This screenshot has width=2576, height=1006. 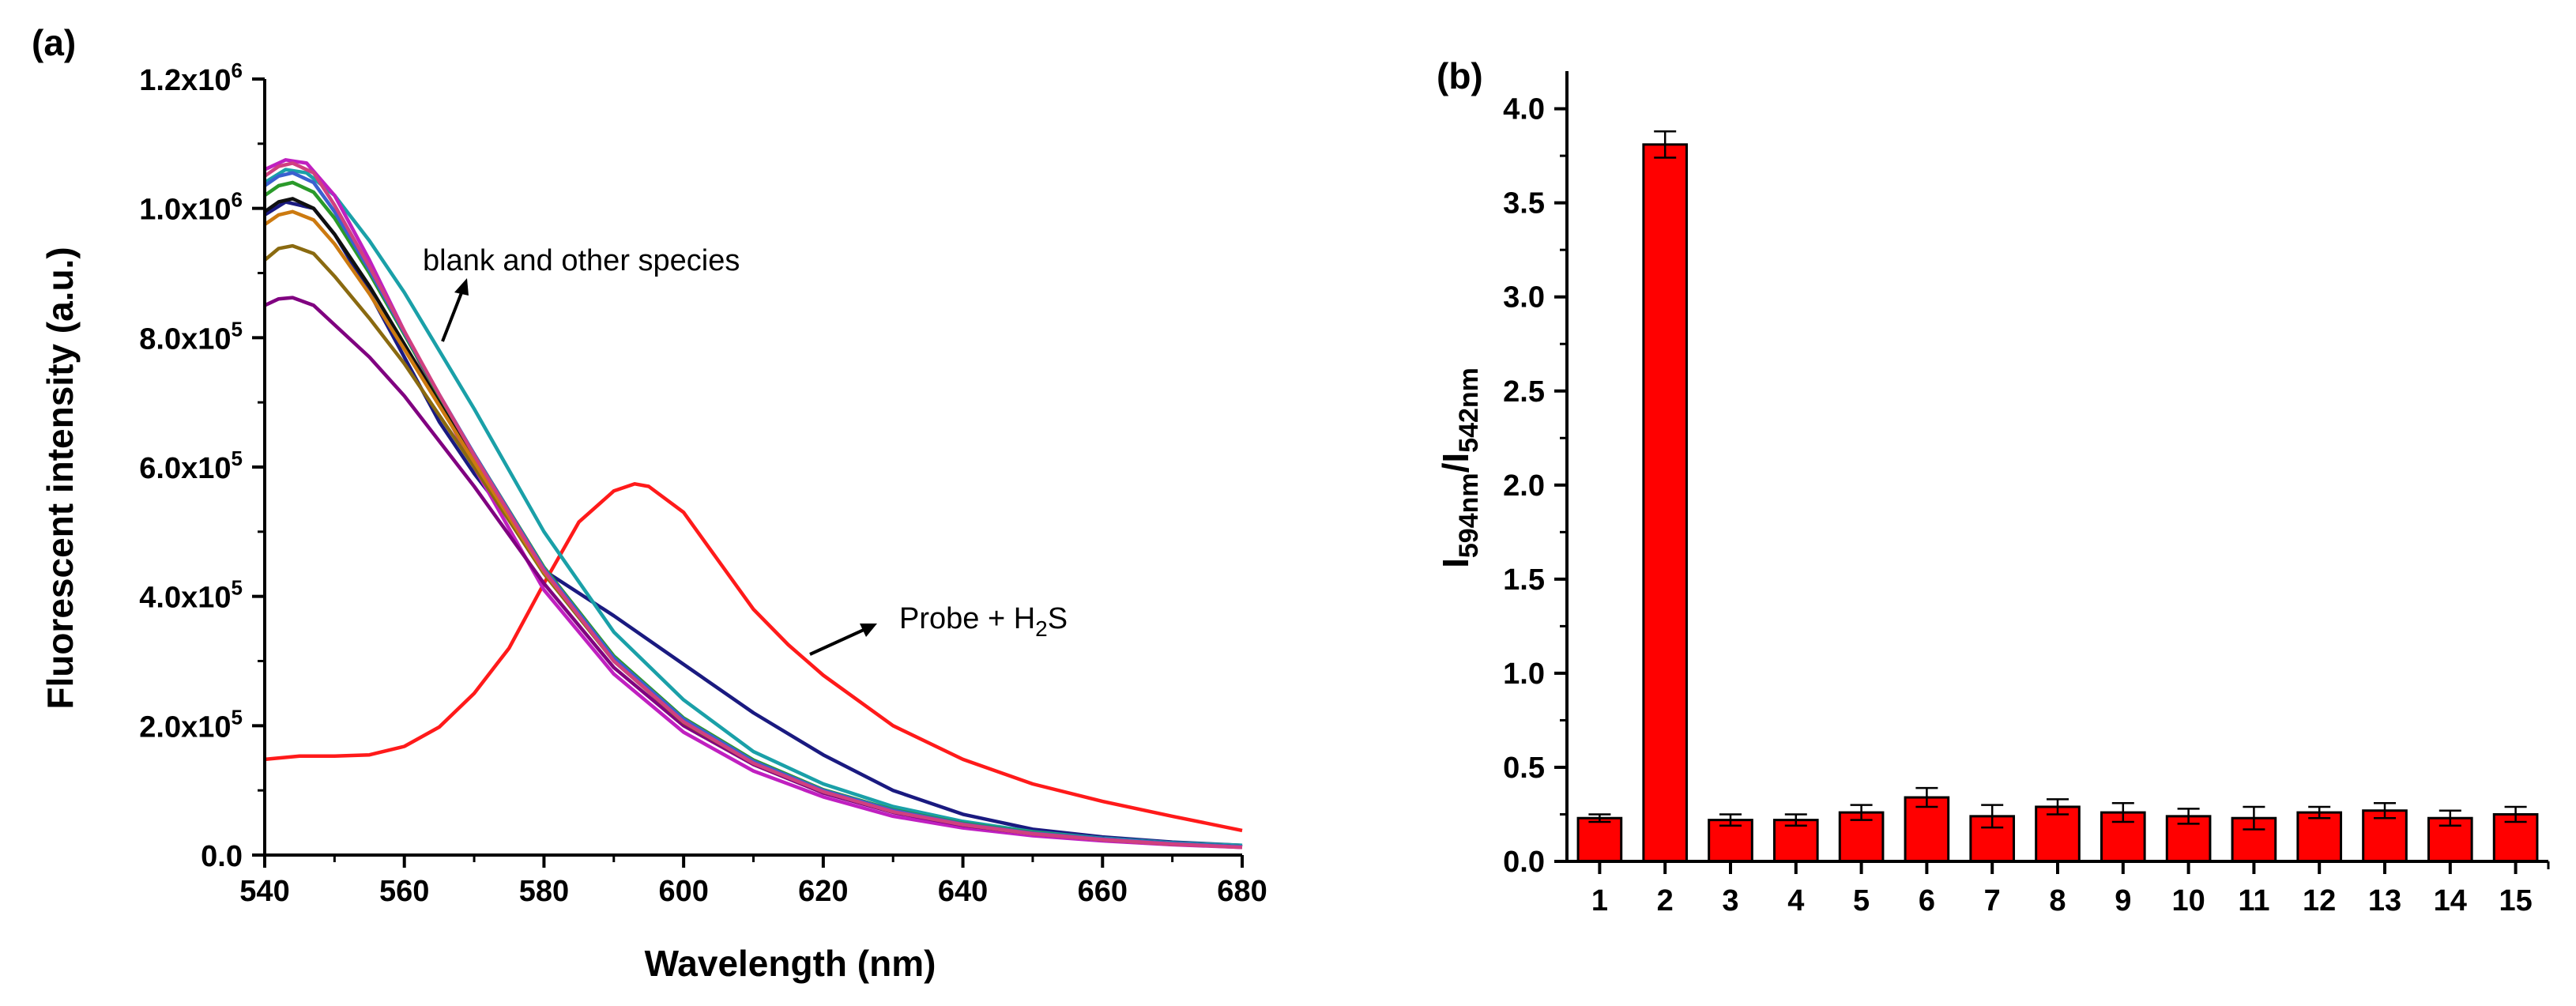 I want to click on y-tick-label: 4.0x10⁵, so click(x=191, y=595).